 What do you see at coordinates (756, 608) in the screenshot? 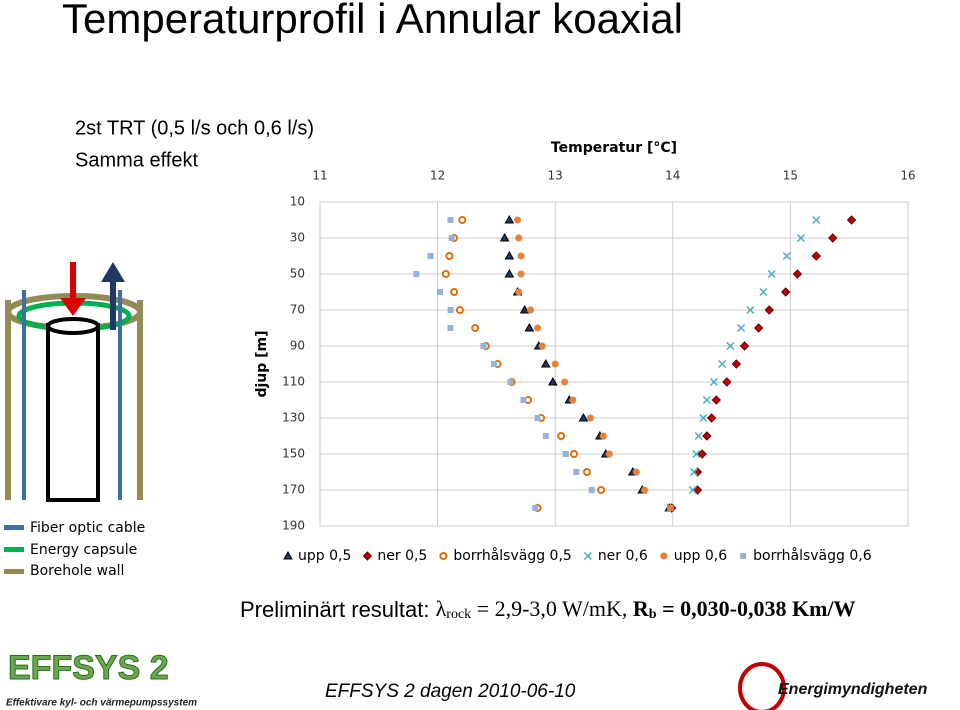
I see `result-text: = 0,030-0,038 Km/W` at bounding box center [756, 608].